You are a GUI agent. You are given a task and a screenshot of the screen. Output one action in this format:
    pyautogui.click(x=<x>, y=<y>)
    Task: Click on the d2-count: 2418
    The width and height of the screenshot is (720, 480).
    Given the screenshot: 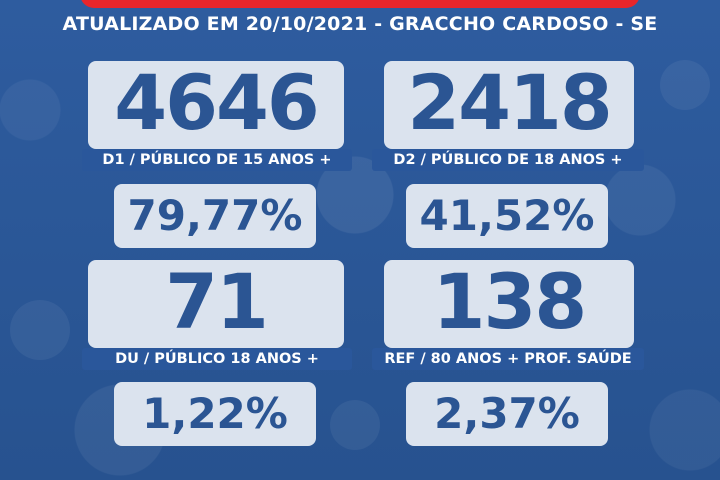 What is the action you would take?
    pyautogui.click(x=510, y=102)
    